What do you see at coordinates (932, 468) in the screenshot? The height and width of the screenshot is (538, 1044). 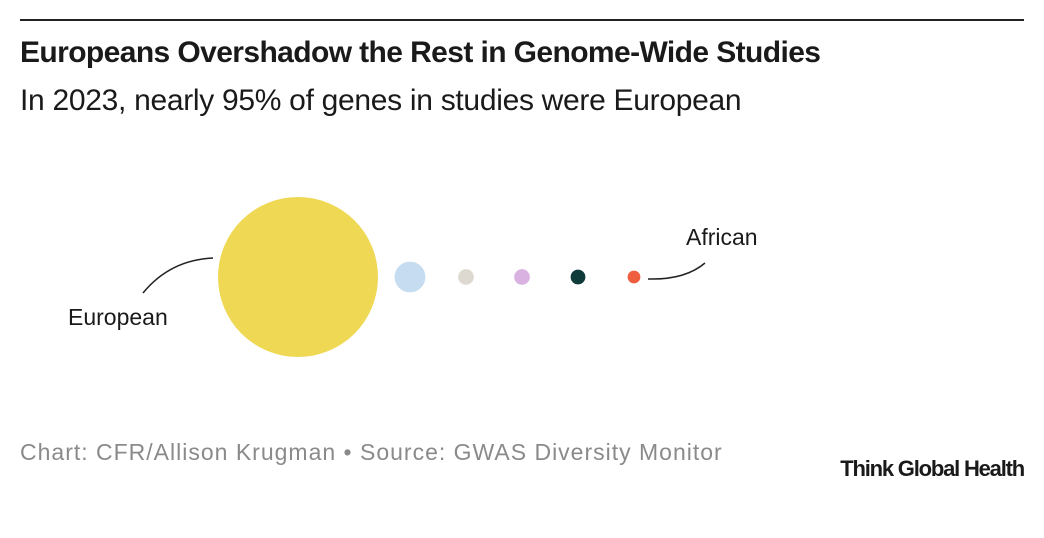 I see `brand-logo: Think Global Health` at bounding box center [932, 468].